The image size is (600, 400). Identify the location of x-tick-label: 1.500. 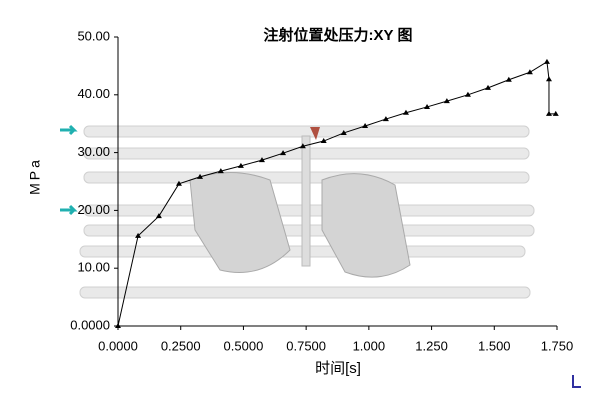
(494, 345).